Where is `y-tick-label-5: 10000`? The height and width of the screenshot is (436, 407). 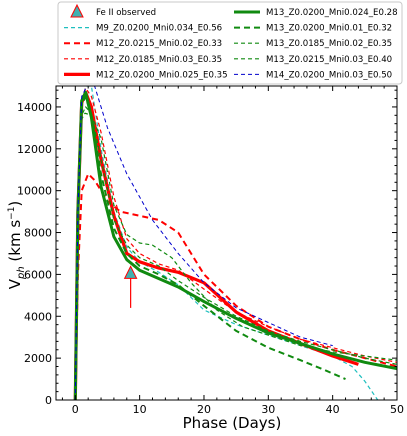
y-tick-label-5: 10000 is located at coordinates (34, 191).